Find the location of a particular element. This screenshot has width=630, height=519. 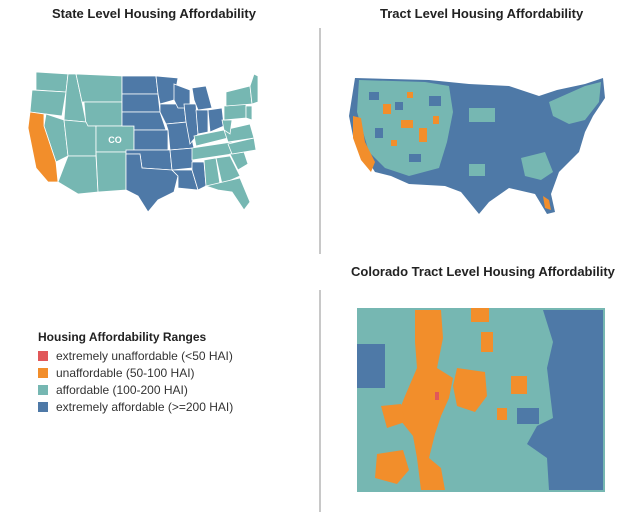

state-map-title: State Level Housing Affordability is located at coordinates (154, 13).